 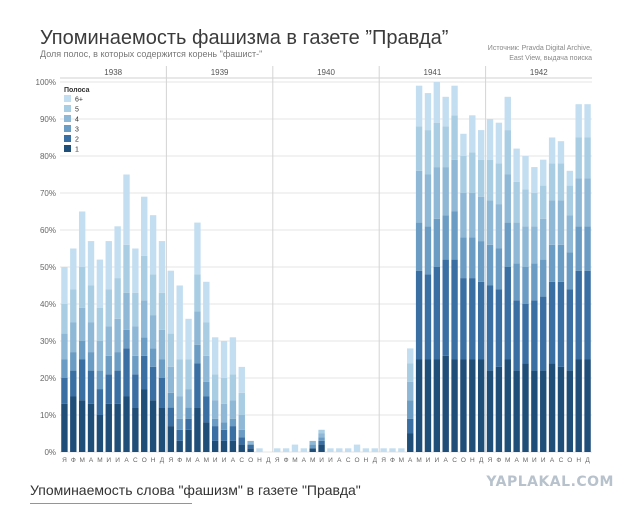 I want to click on legend-label: 6+, so click(x=79, y=100).